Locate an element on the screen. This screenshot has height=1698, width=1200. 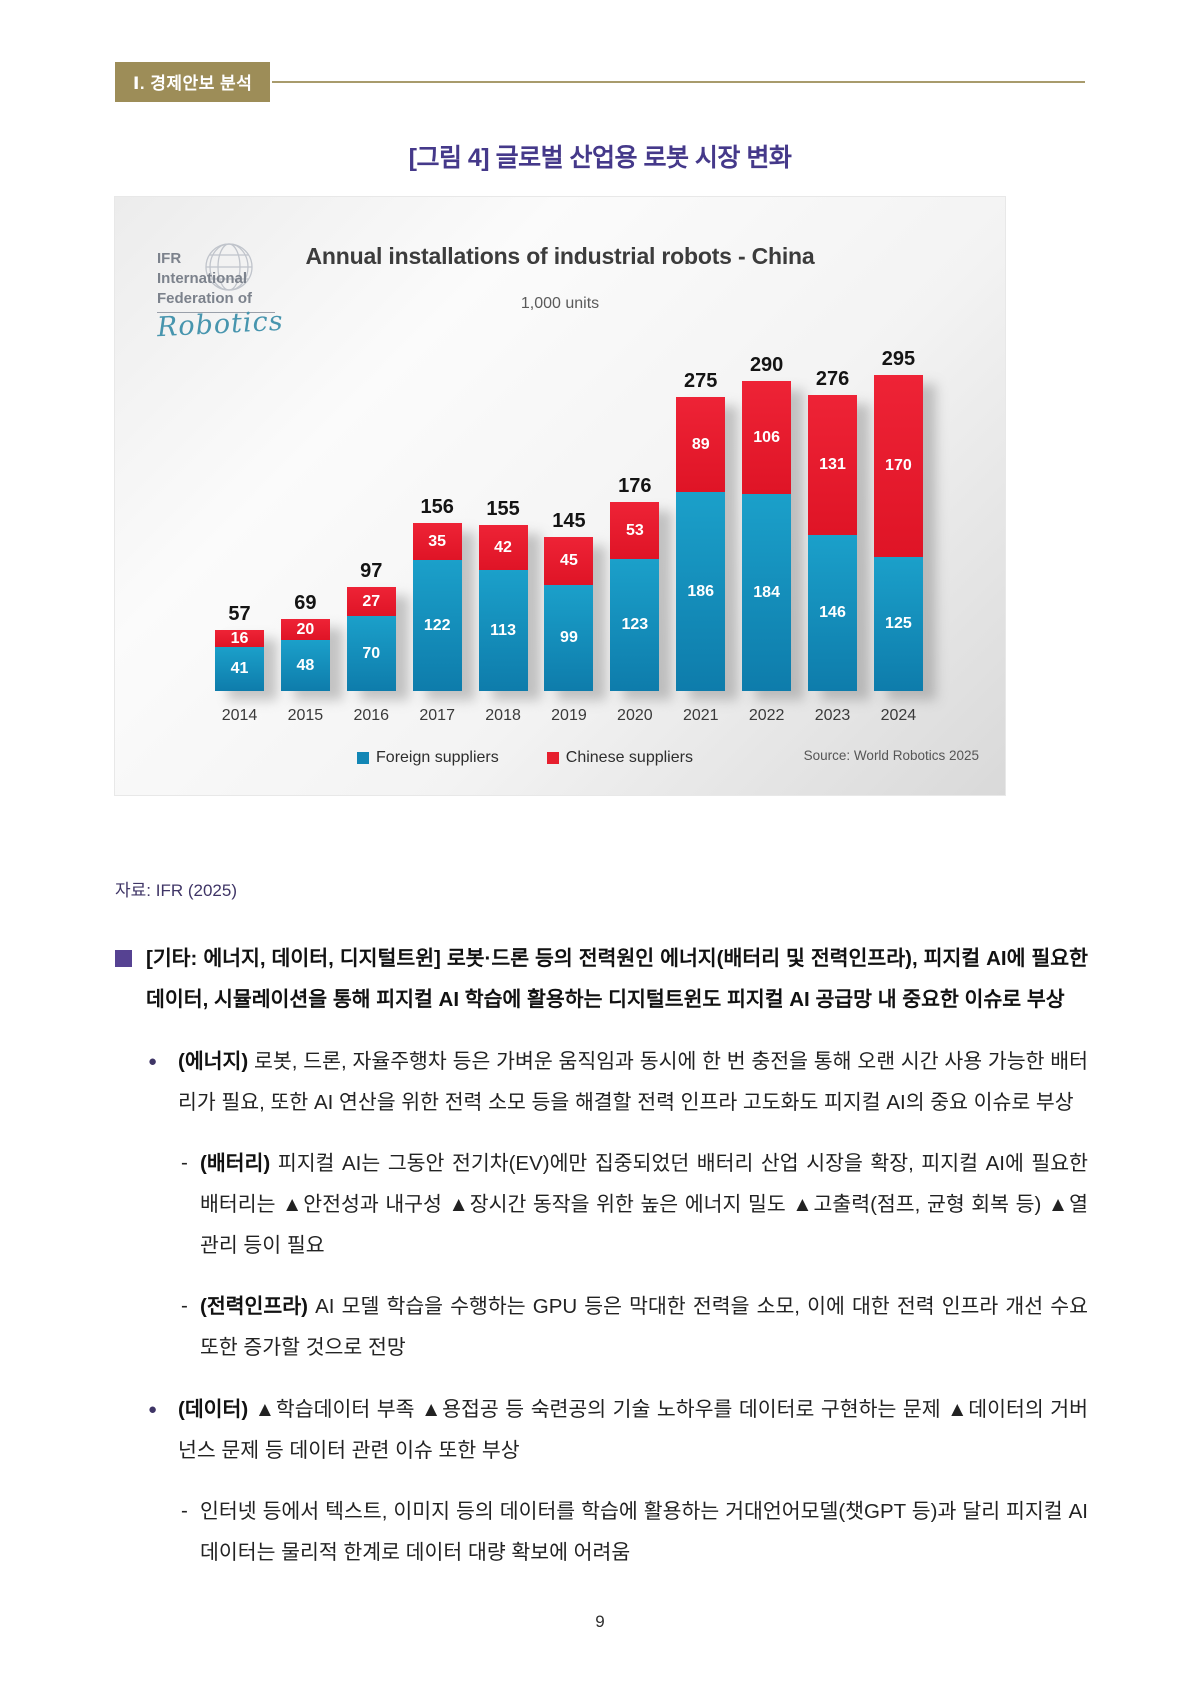
bar-stack: 131 146 is located at coordinates (833, 543).